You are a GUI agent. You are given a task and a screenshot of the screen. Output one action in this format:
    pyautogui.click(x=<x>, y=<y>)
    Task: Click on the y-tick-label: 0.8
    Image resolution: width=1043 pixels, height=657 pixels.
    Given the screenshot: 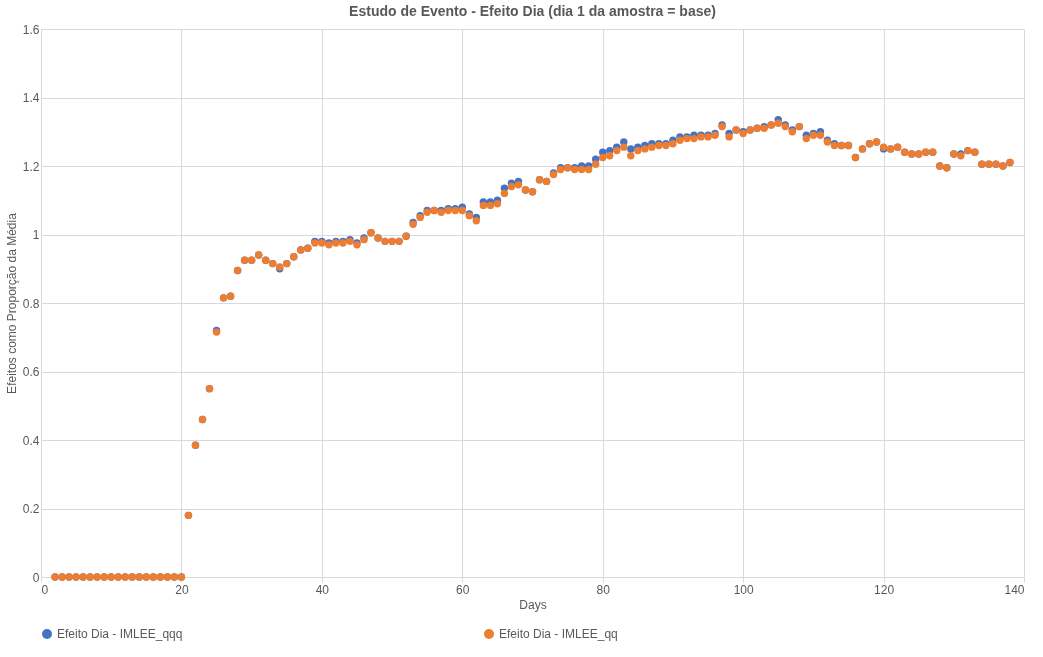 What is the action you would take?
    pyautogui.click(x=31, y=303)
    